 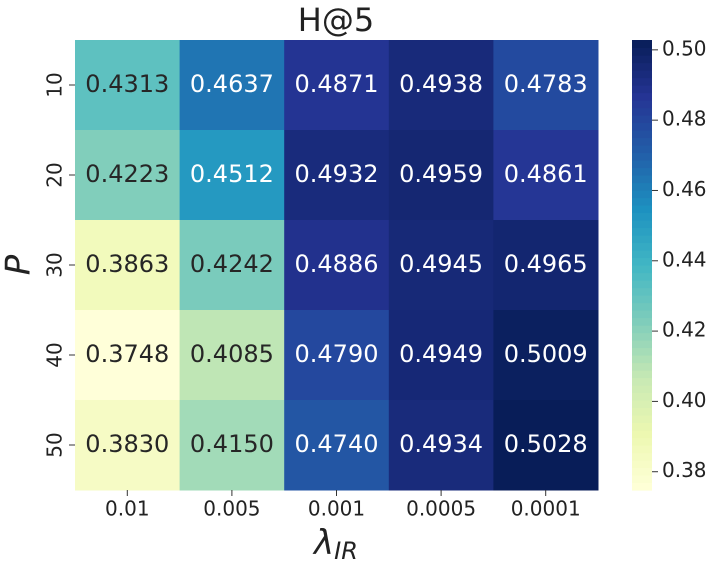 What do you see at coordinates (55, 264) in the screenshot?
I see `y-tick-label: 30` at bounding box center [55, 264].